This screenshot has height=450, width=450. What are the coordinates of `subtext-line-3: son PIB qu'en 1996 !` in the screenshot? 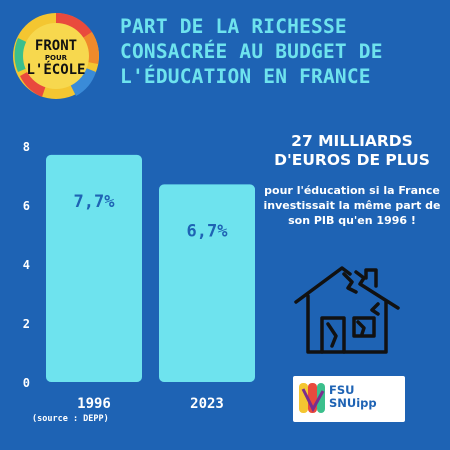 It's located at (352, 220).